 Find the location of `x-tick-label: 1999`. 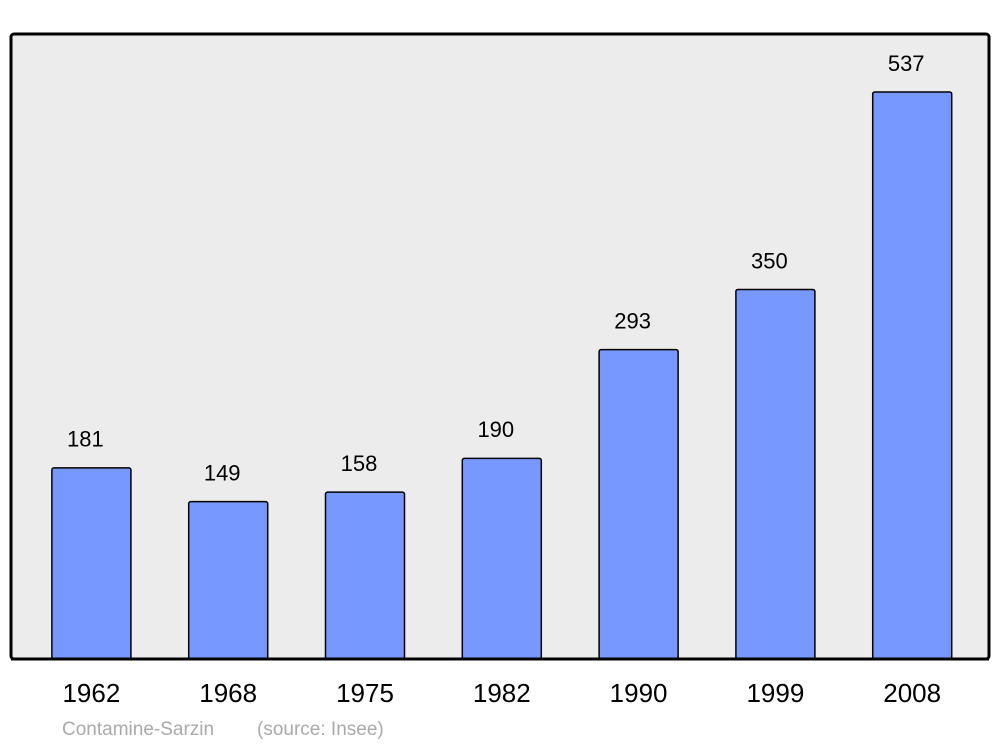

x-tick-label: 1999 is located at coordinates (775, 693).